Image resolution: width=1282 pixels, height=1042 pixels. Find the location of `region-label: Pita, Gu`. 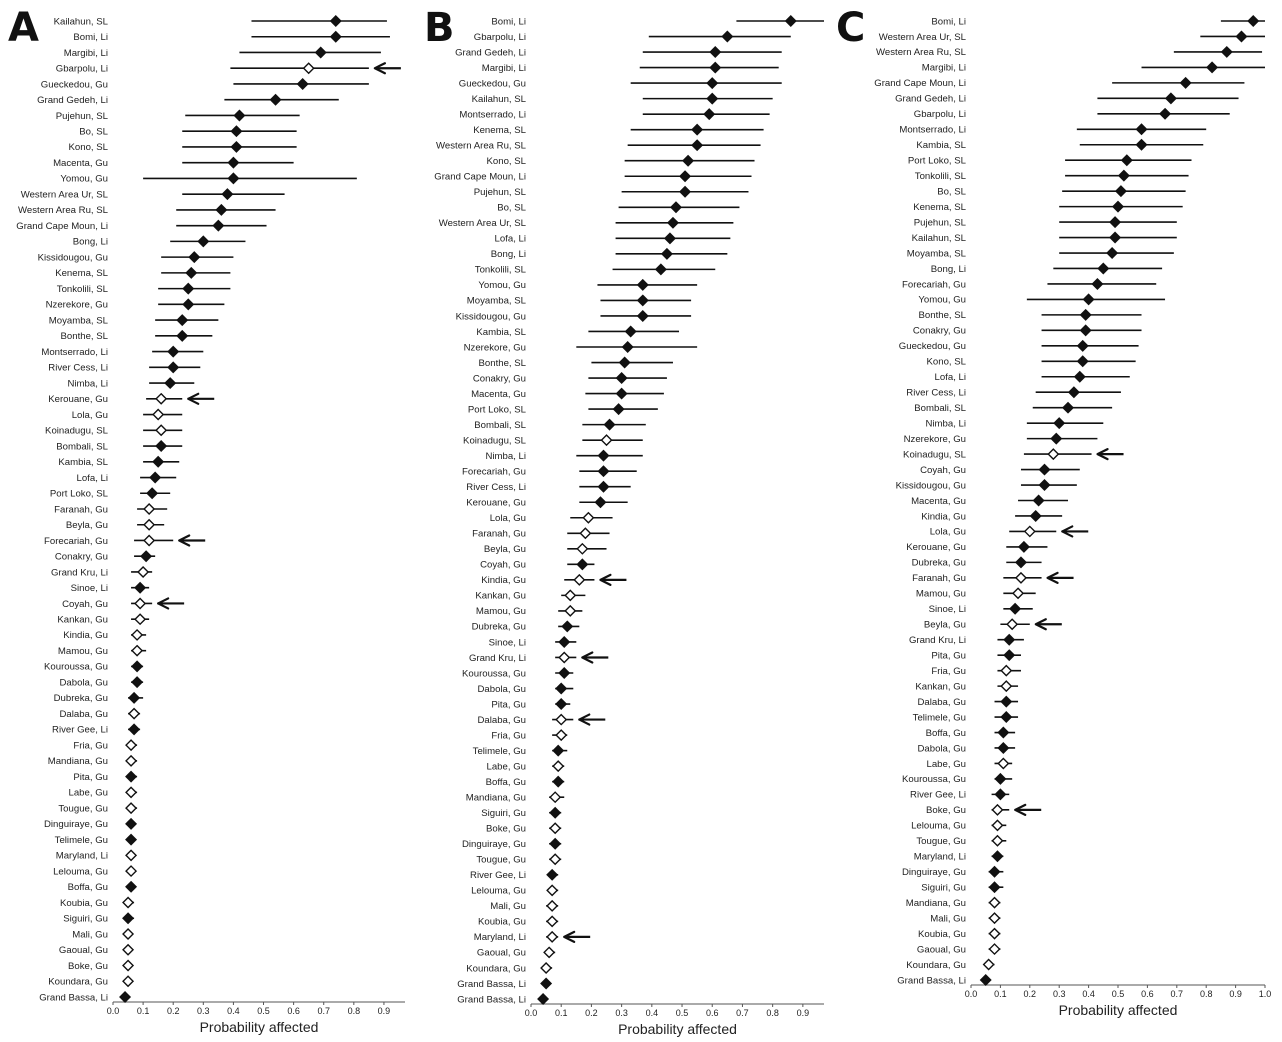

region-label: Pita, Gu is located at coordinates (508, 704).